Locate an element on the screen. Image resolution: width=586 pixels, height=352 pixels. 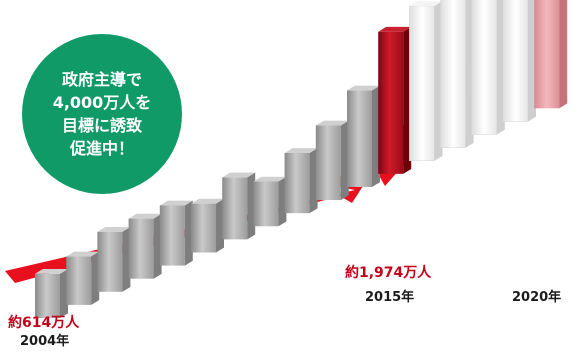
highlight-value-label: 約1,974万人 is located at coordinates (388, 273).